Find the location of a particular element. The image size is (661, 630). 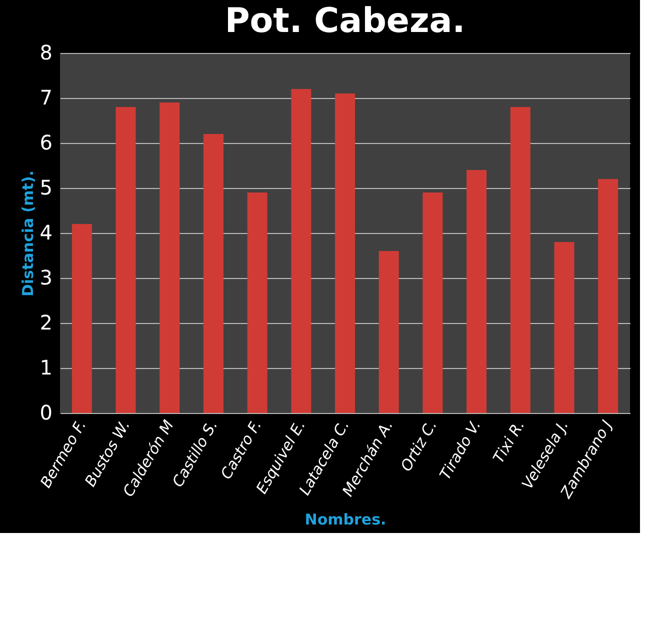

y-tick-label: 7 is located at coordinates (46, 98).